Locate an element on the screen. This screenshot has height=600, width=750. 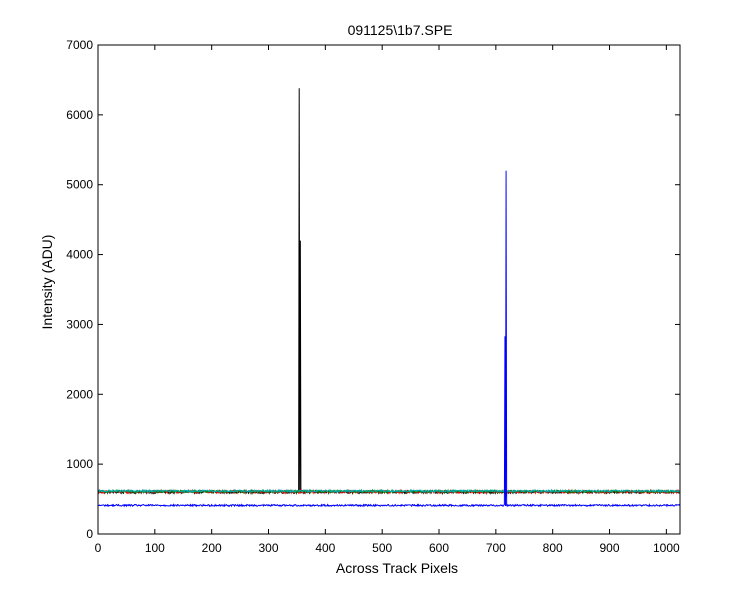
y-tick-label: 3000 is located at coordinates (79, 324).